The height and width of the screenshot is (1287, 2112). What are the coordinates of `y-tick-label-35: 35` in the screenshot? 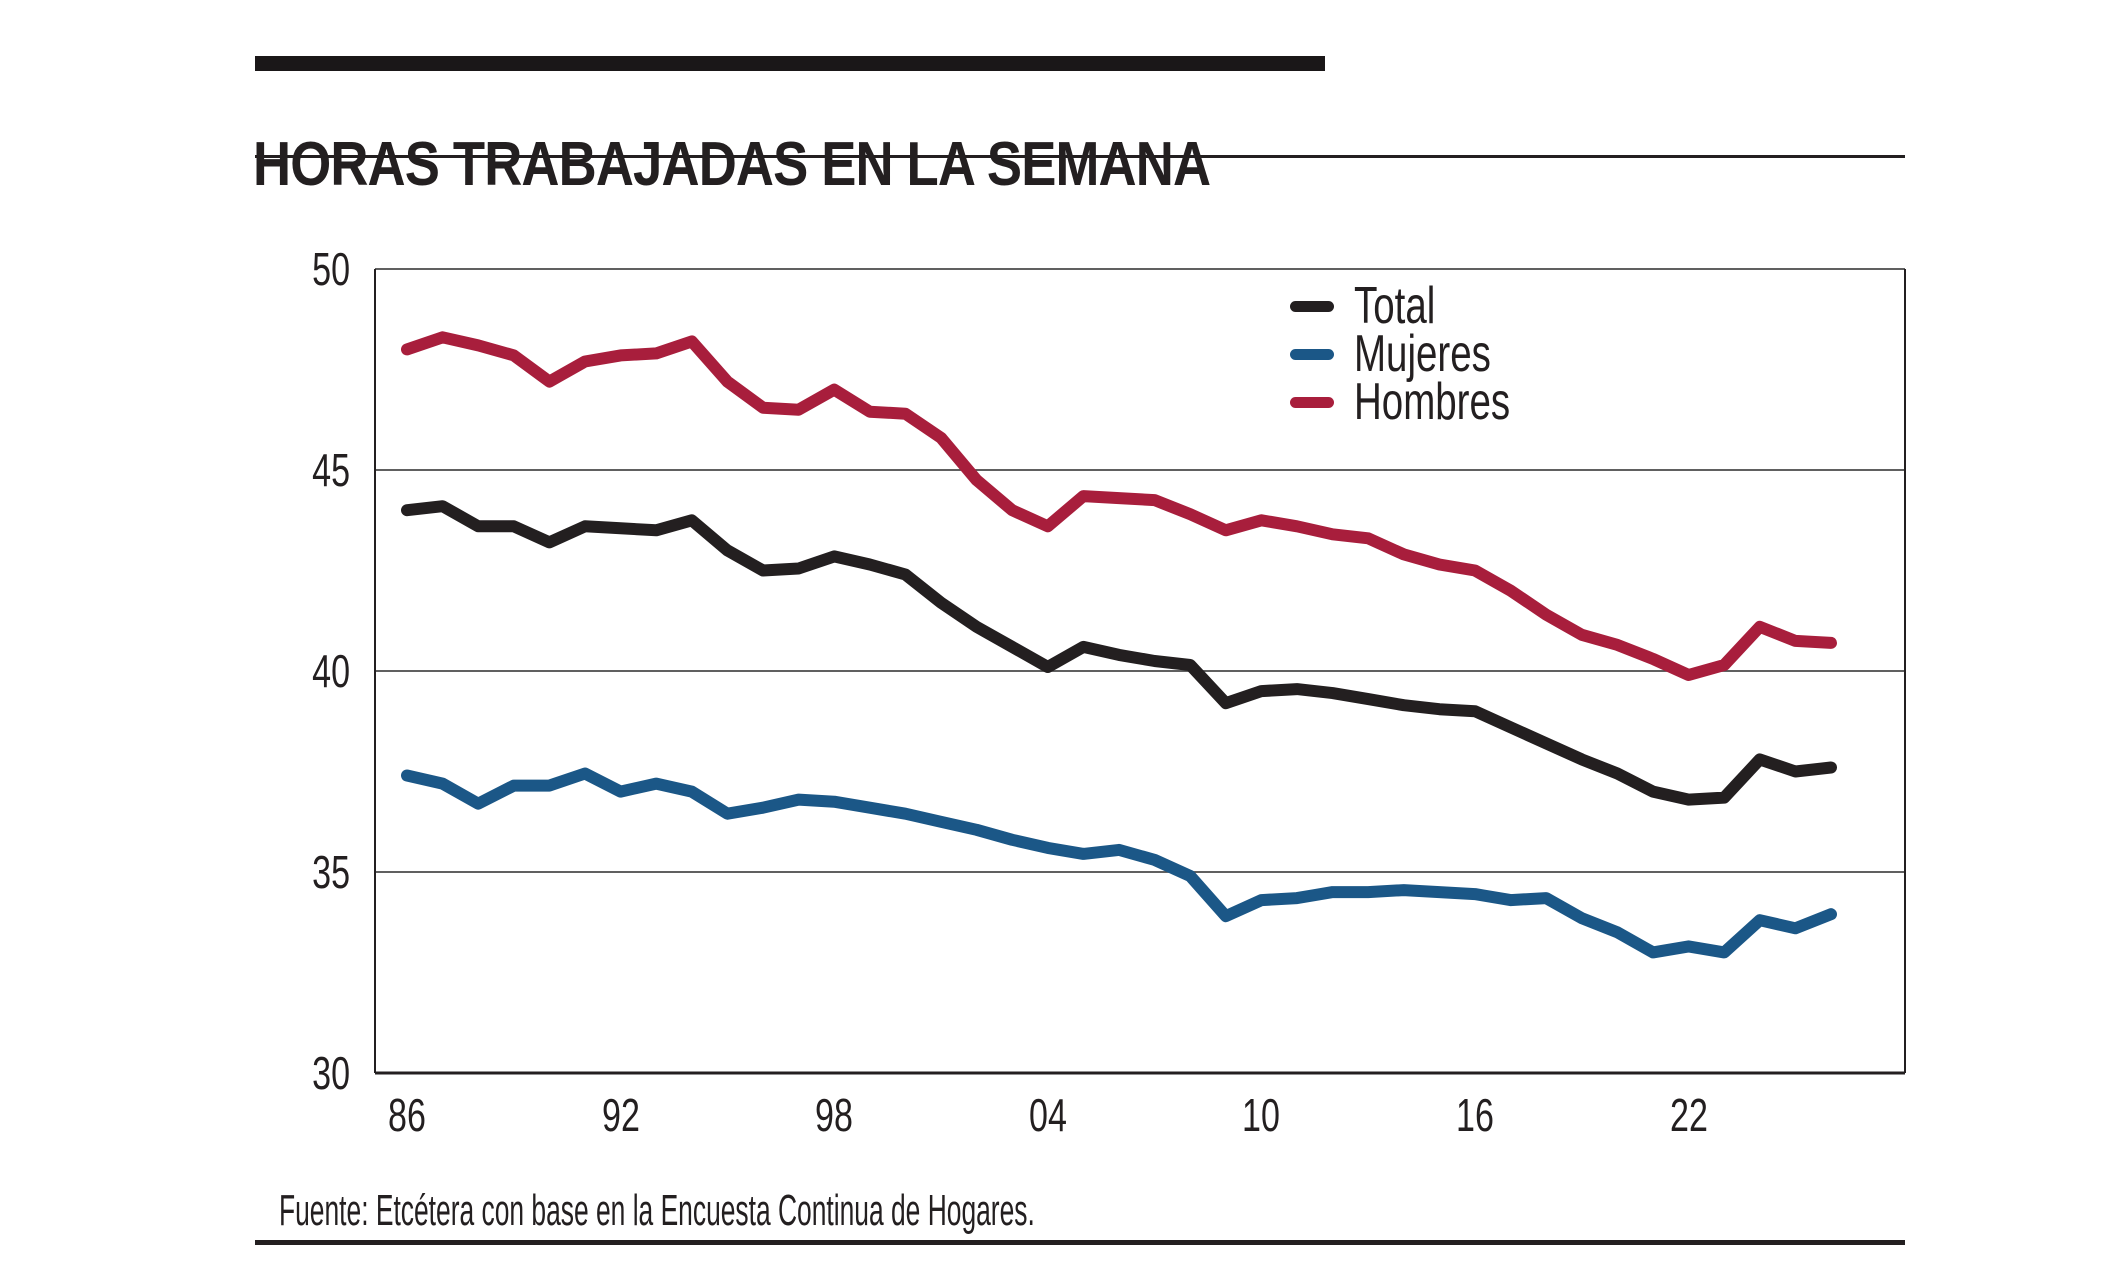 It's located at (331, 872).